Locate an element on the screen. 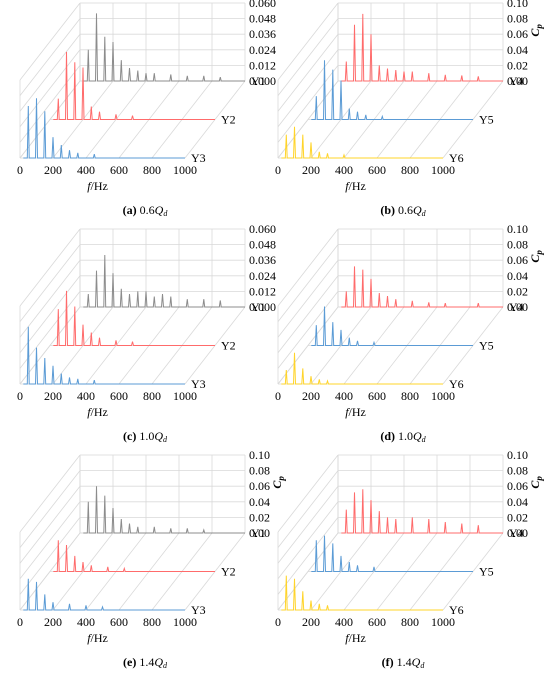 This screenshot has height=680, width=550. series-label-y2: Y2 is located at coordinates (228, 346).